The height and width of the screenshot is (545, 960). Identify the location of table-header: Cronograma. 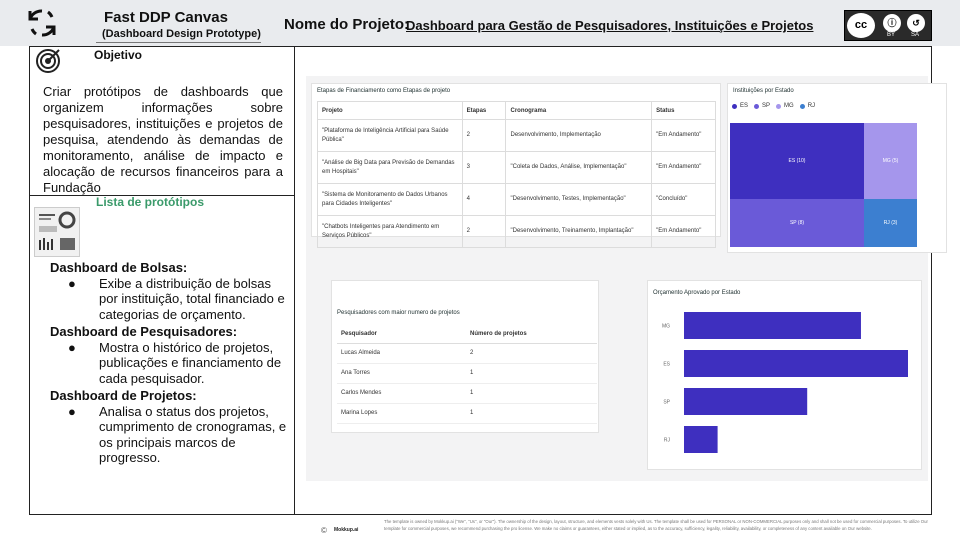
(579, 110).